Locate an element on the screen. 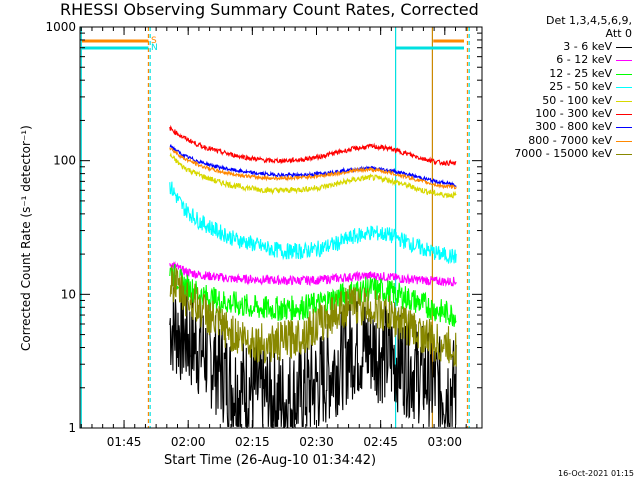  y-tick-label: 1 is located at coordinates (72, 428).